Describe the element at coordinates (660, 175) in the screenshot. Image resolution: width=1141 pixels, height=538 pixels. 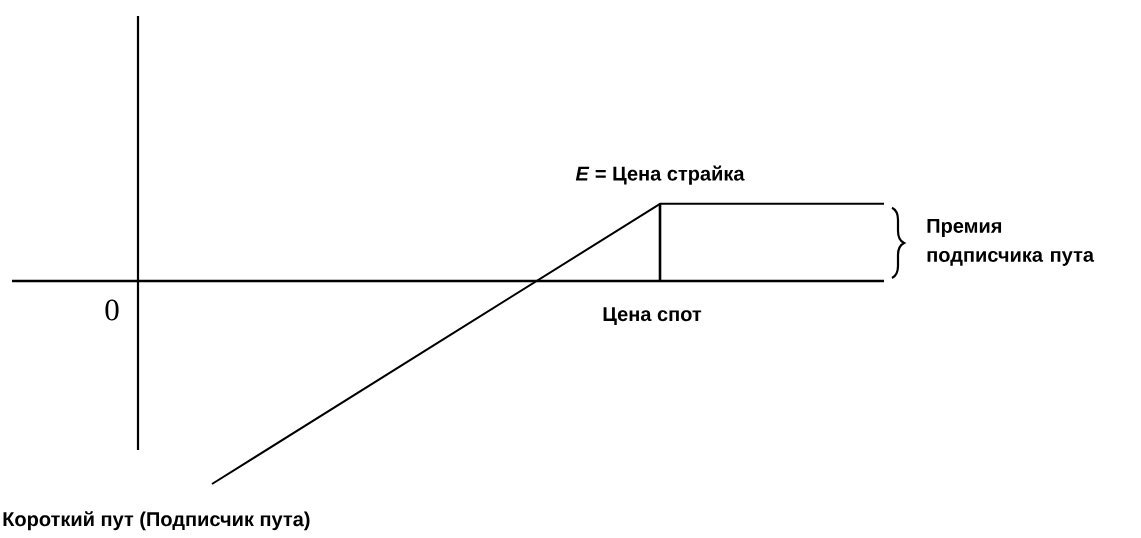
I see `annotation: E = Цена страйка` at that location.